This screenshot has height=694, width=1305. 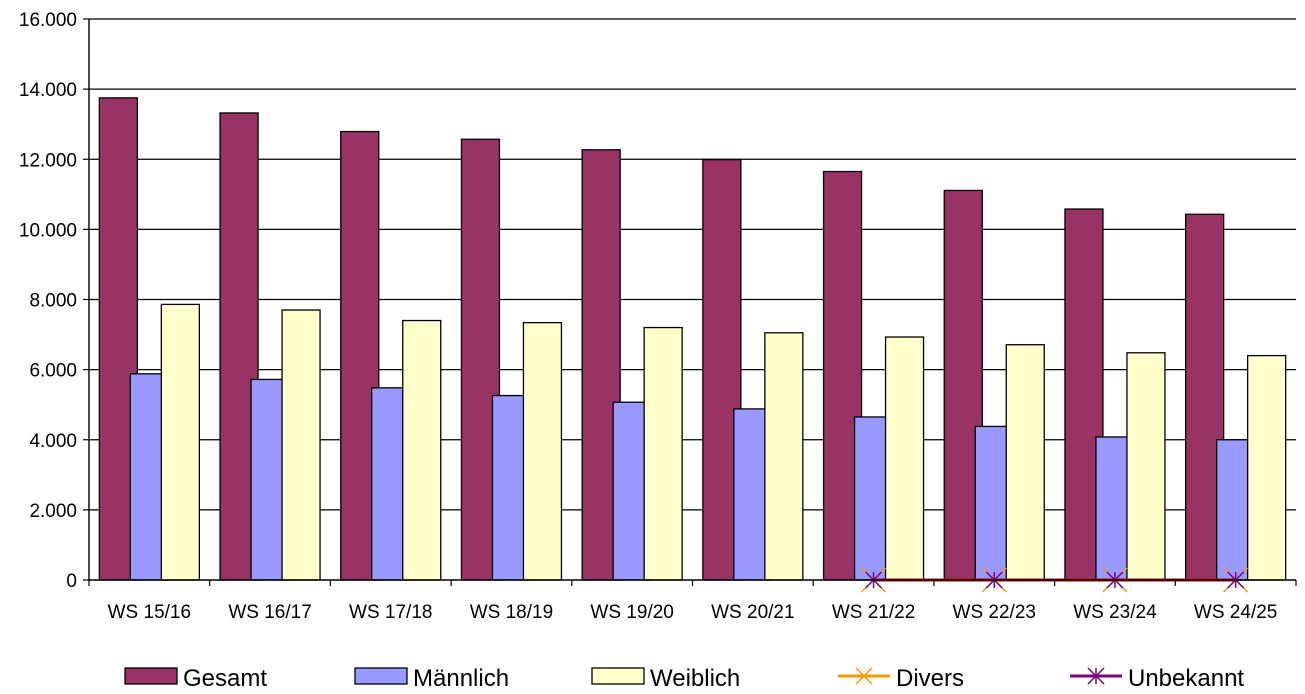 What do you see at coordinates (930, 678) in the screenshot?
I see `legend-label-divers: Divers` at bounding box center [930, 678].